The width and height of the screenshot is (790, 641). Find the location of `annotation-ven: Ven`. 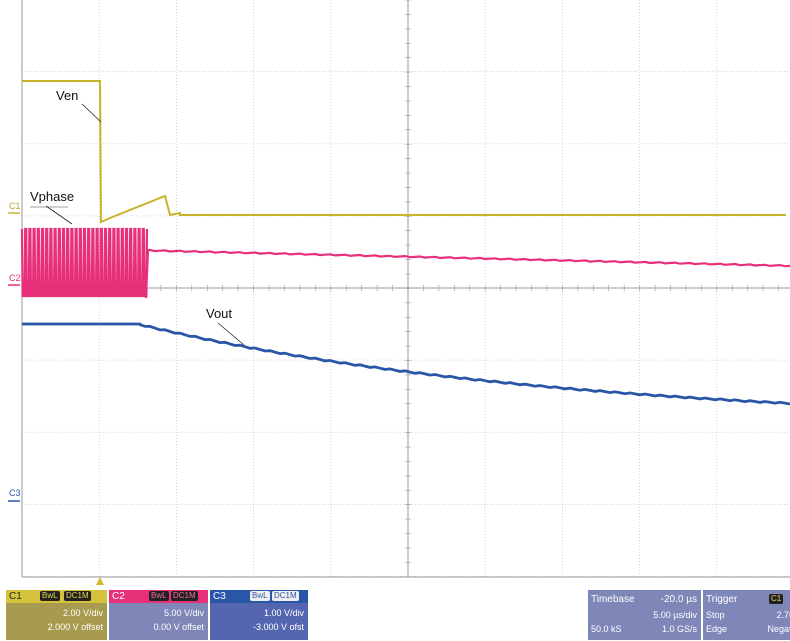

annotation-ven: Ven is located at coordinates (67, 95).